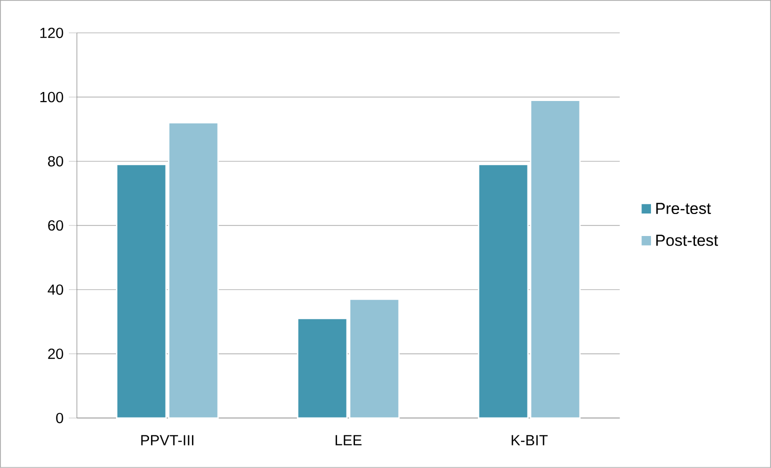  I want to click on y-tick-label: 120, so click(52, 33).